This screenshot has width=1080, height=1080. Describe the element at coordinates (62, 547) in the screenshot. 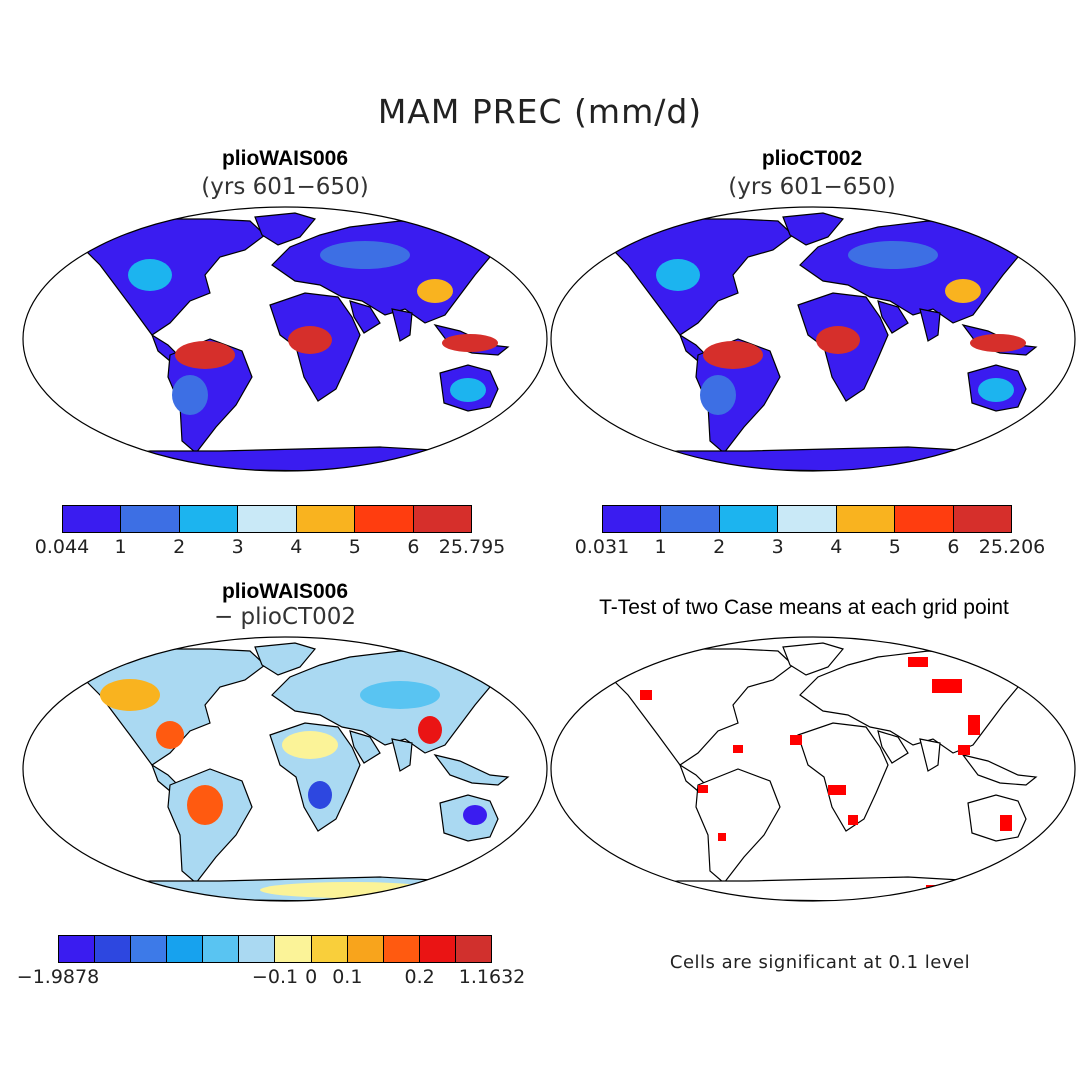

I see `colorbar-tick-label: 0.044` at that location.